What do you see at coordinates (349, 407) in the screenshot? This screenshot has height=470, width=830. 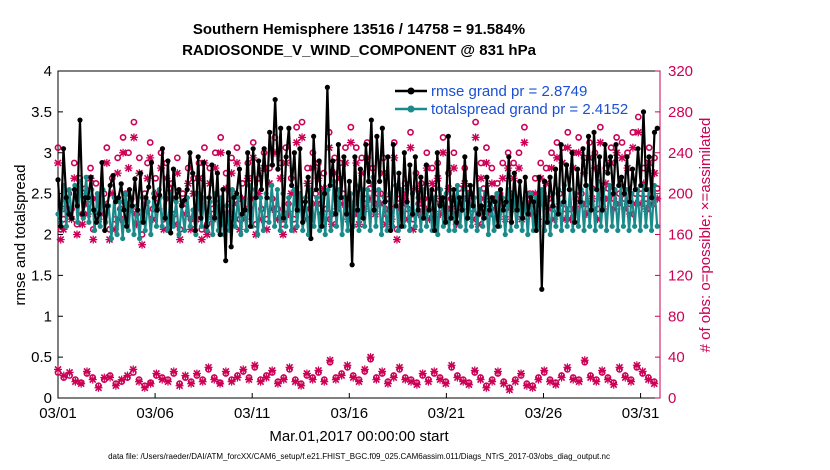 I see `x-axis: 03/01 03/06 03/11 03/16 03/21 03/26 03/31` at bounding box center [349, 407].